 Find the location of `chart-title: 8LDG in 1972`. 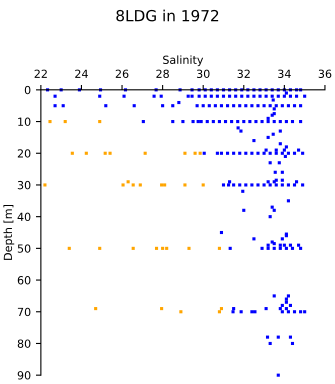

chart-title: 8LDG in 1972 is located at coordinates (167, 16).